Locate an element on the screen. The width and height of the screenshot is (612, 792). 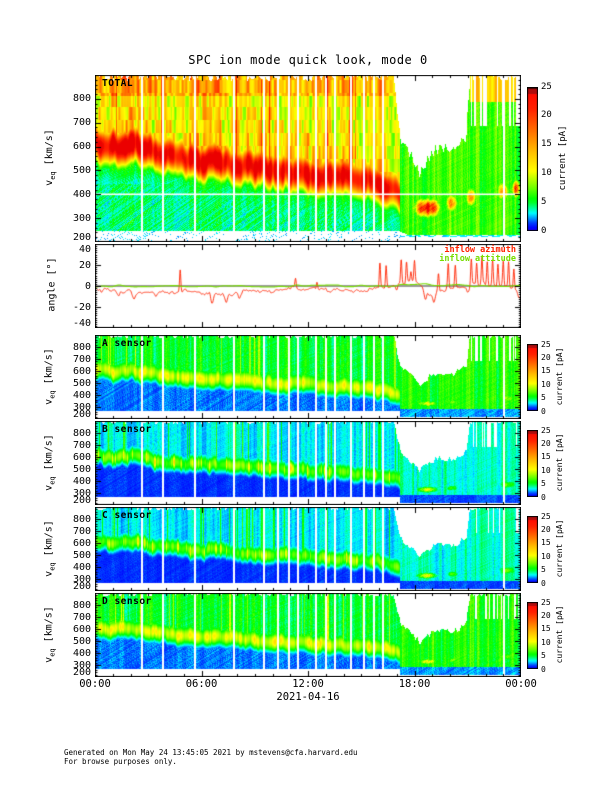
x-tick-1800: 18:00 is located at coordinates (414, 684).